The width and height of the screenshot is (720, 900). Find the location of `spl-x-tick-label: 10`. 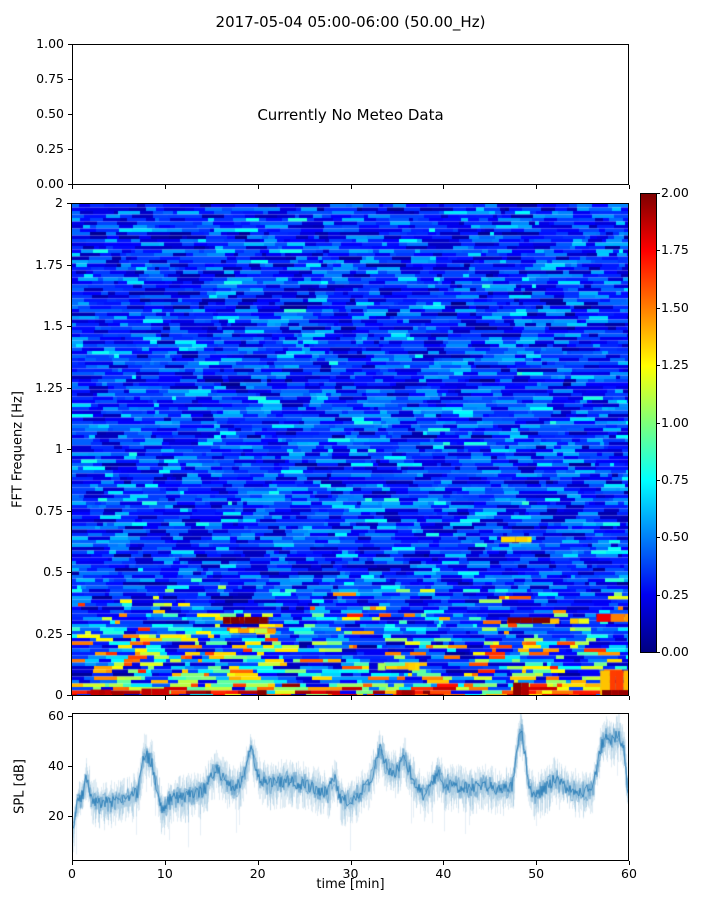

spl-x-tick-label: 10 is located at coordinates (164, 873).